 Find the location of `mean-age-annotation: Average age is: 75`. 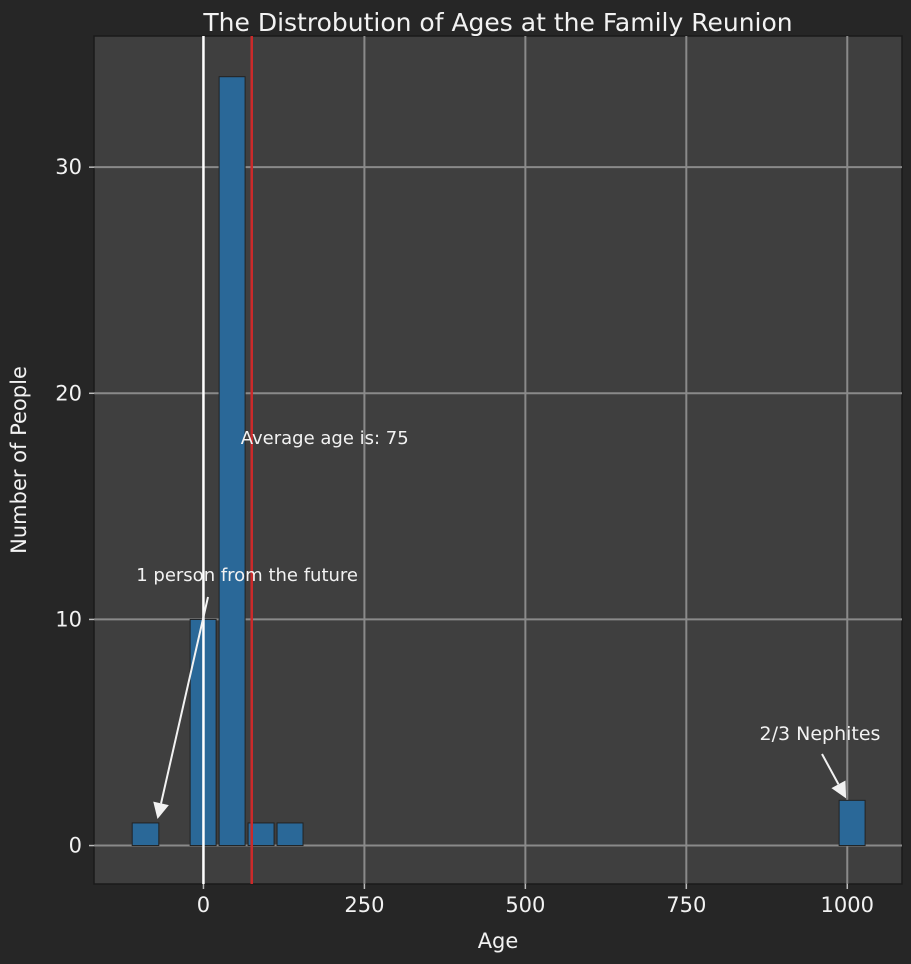

mean-age-annotation: Average age is: 75 is located at coordinates (325, 438).